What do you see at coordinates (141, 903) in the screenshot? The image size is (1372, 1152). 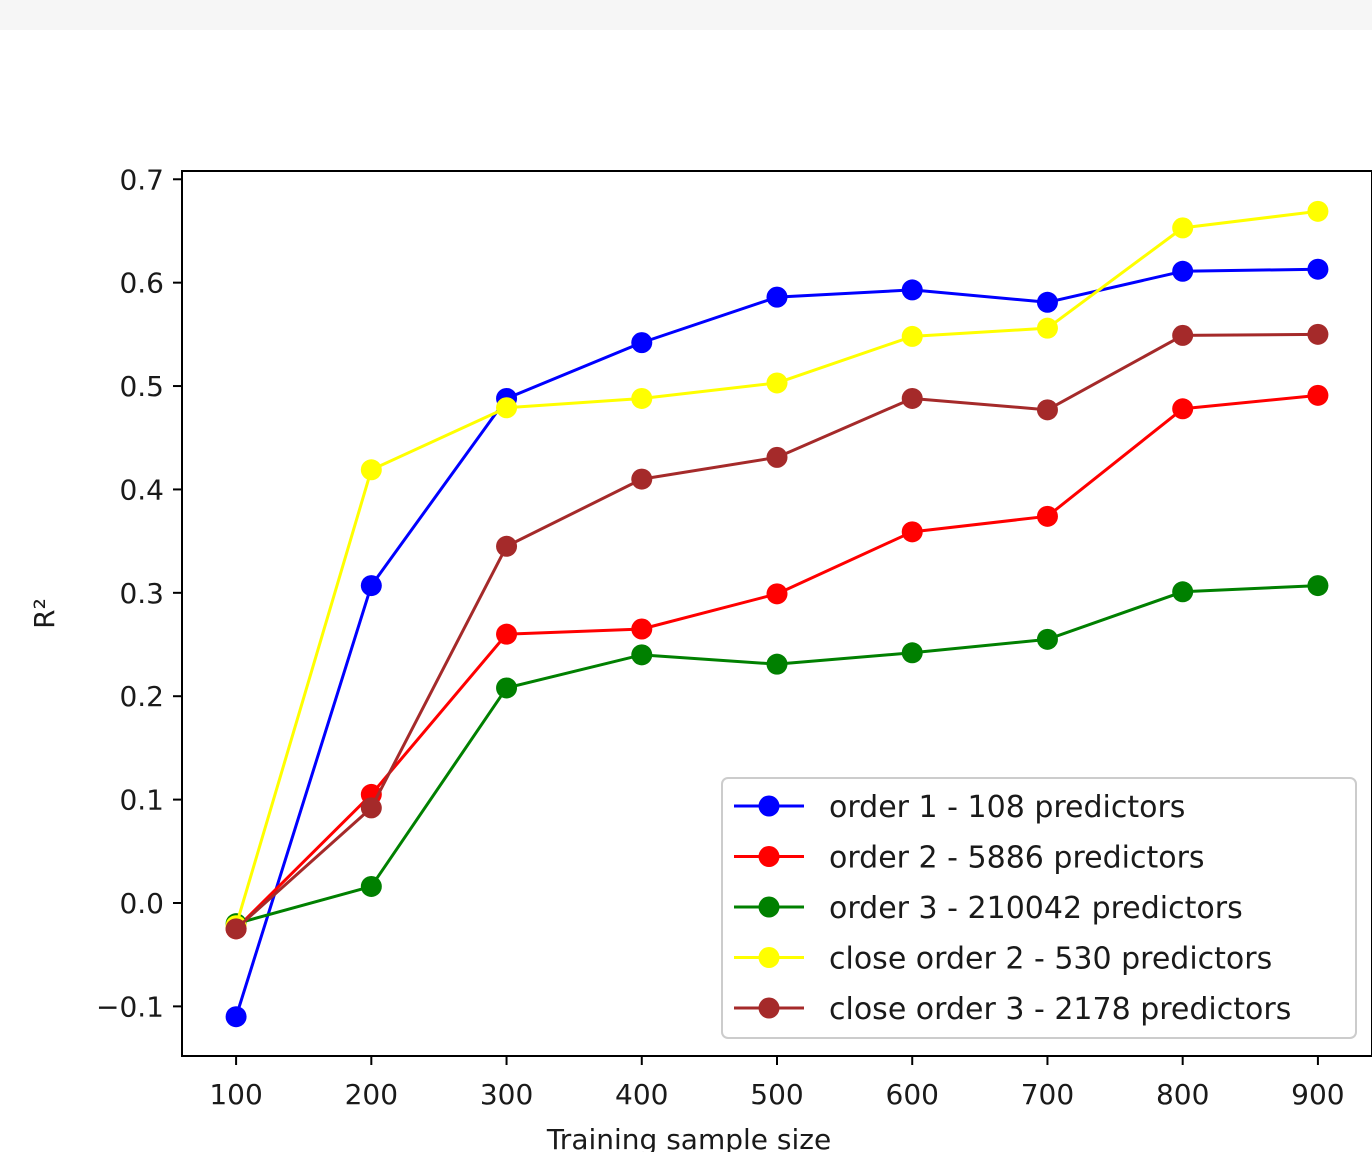 I see `y-tick-label: 0.0` at bounding box center [141, 903].